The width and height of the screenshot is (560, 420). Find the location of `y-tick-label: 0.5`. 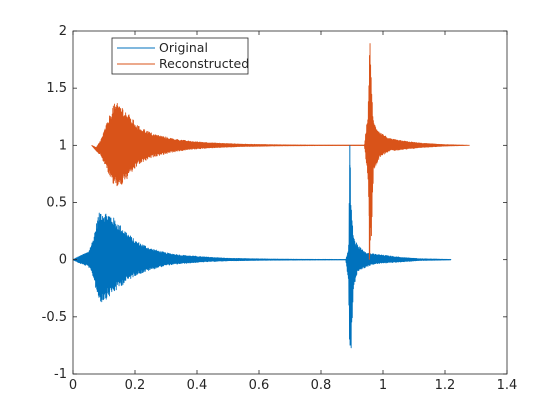

y-tick-label: 0.5 is located at coordinates (56, 203).